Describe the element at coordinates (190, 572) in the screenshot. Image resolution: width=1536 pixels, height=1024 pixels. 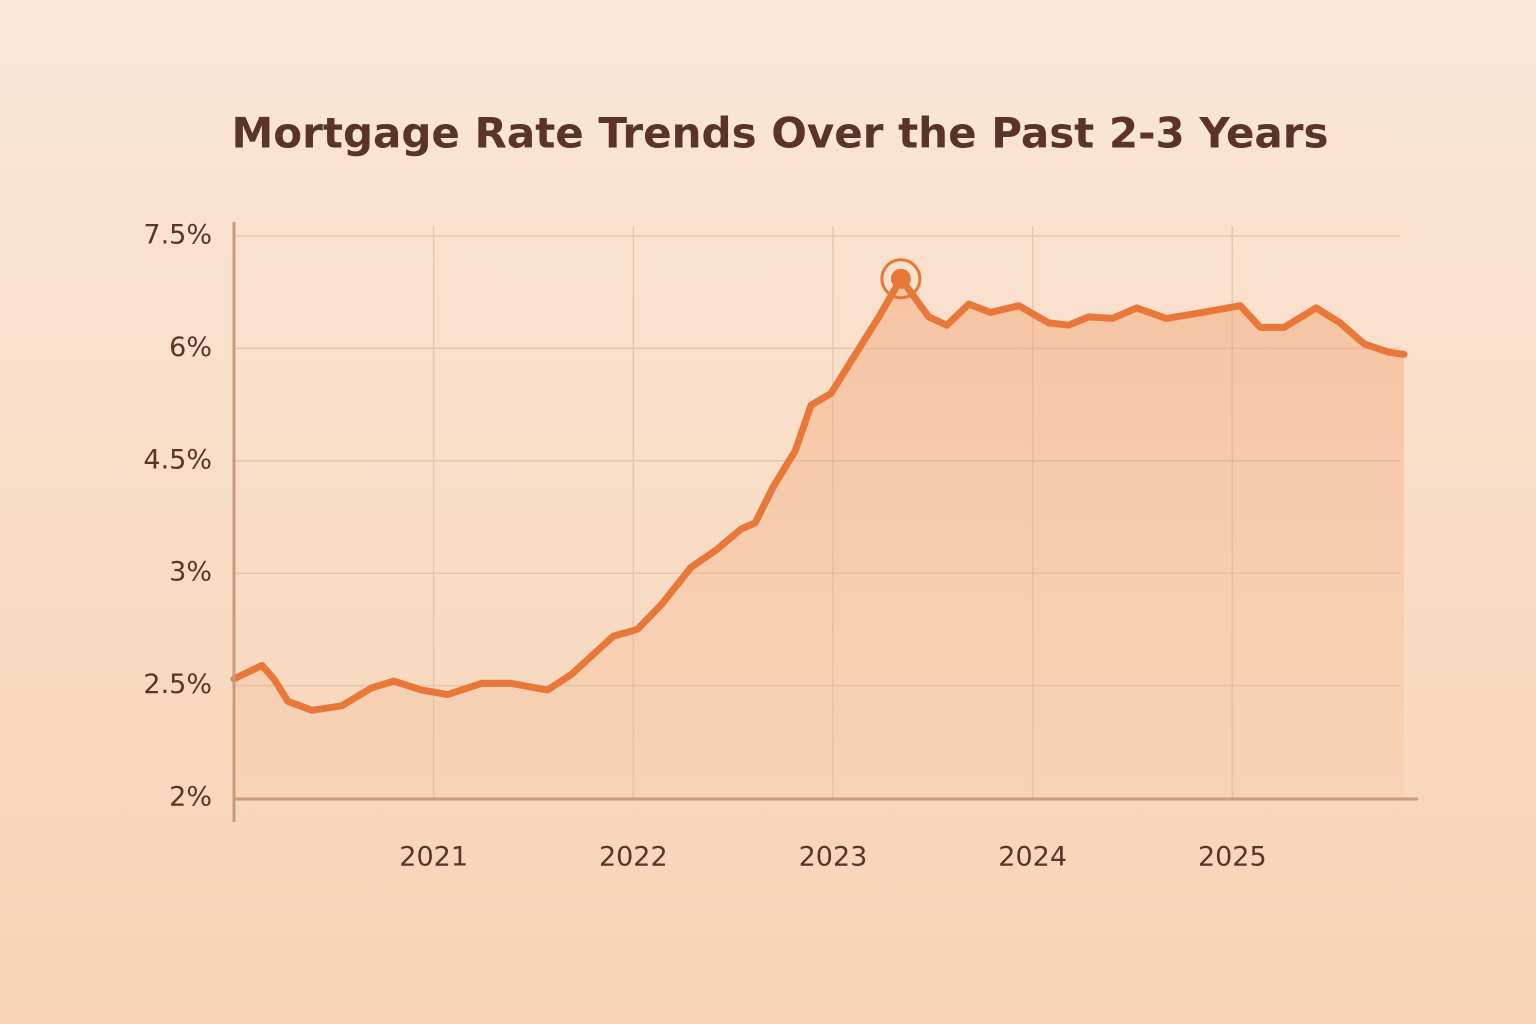
I see `y-tick-label: 3%` at that location.